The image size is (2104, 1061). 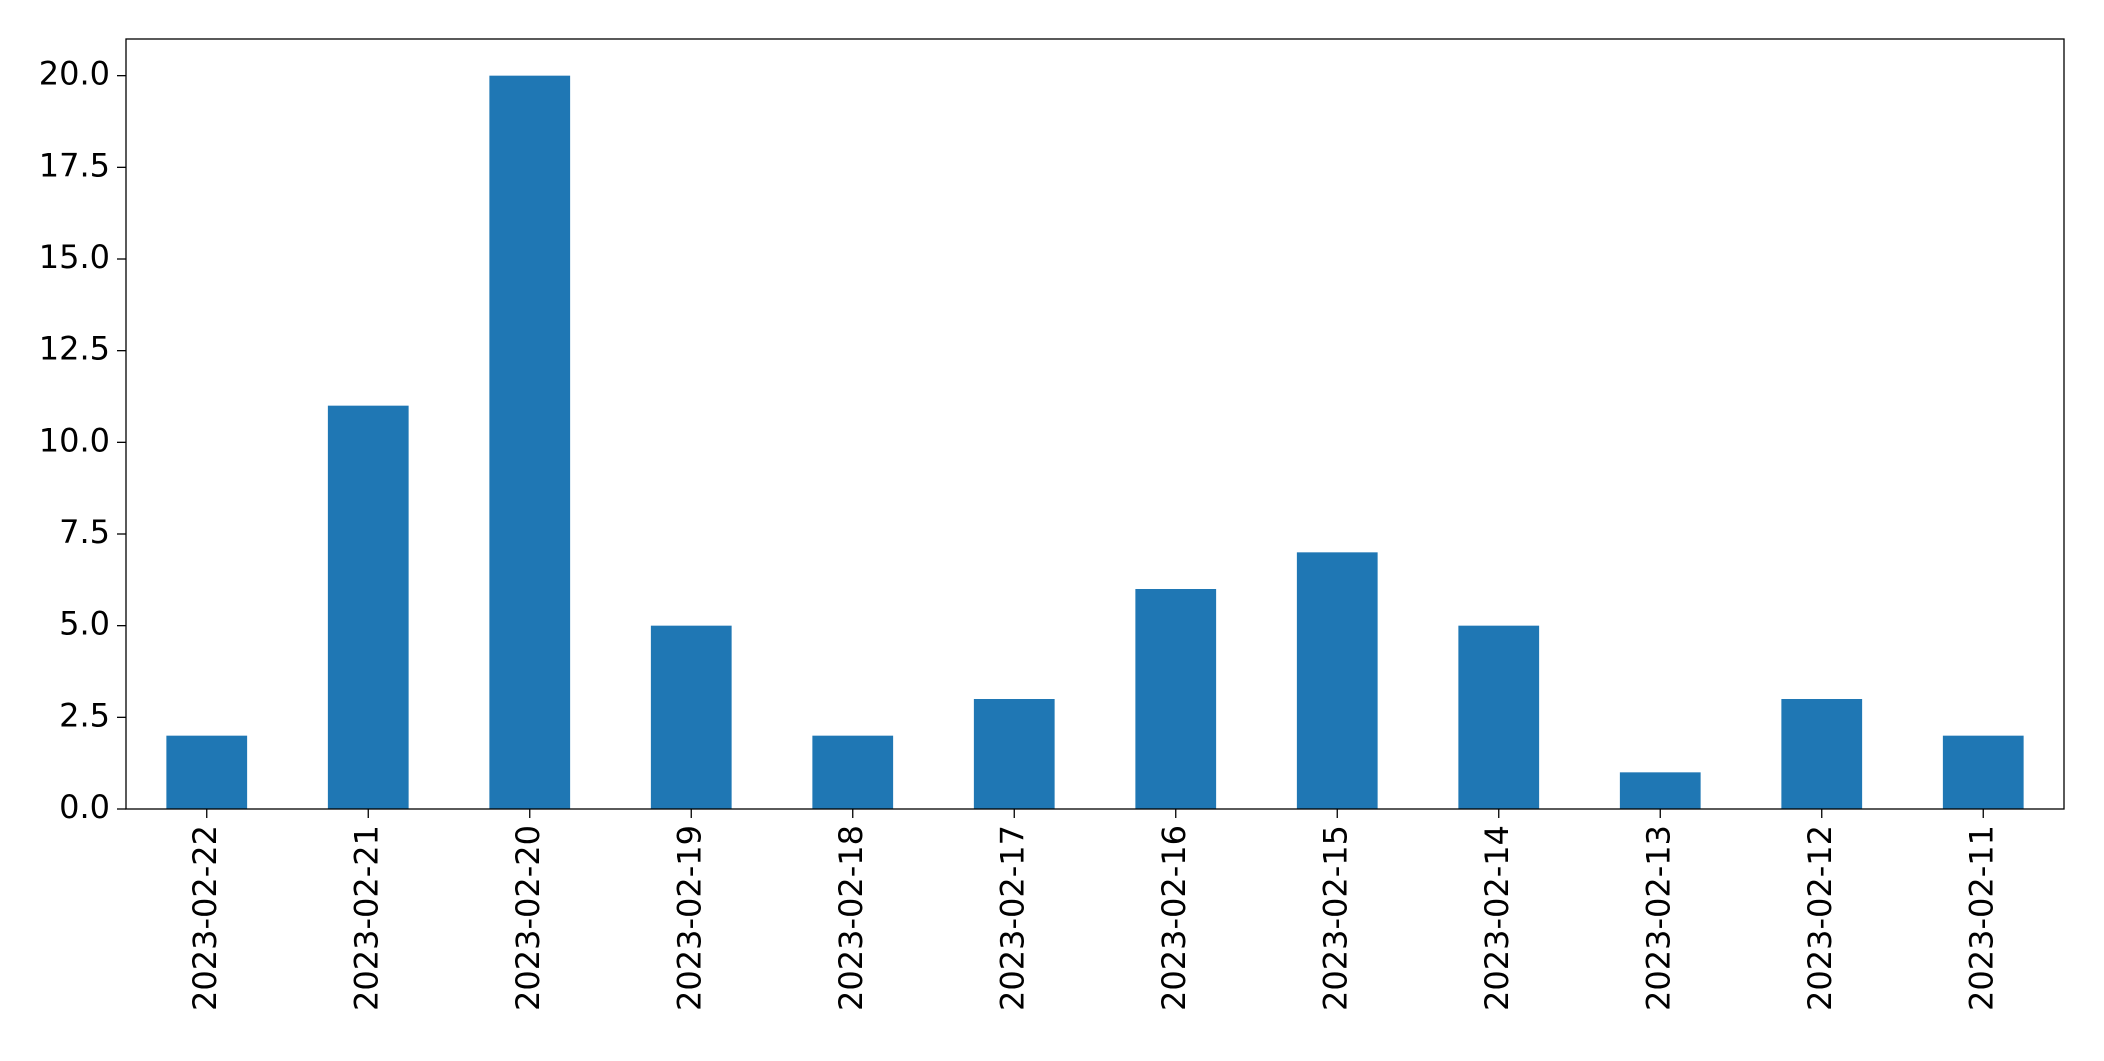 What do you see at coordinates (1658, 918) in the screenshot?
I see `x-tick-label: 2023-02-13` at bounding box center [1658, 918].